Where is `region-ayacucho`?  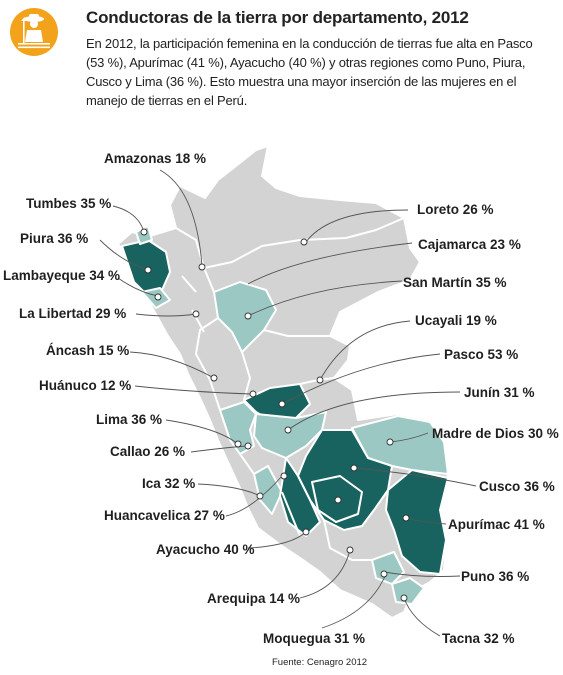
region-ayacucho is located at coordinates (300, 497).